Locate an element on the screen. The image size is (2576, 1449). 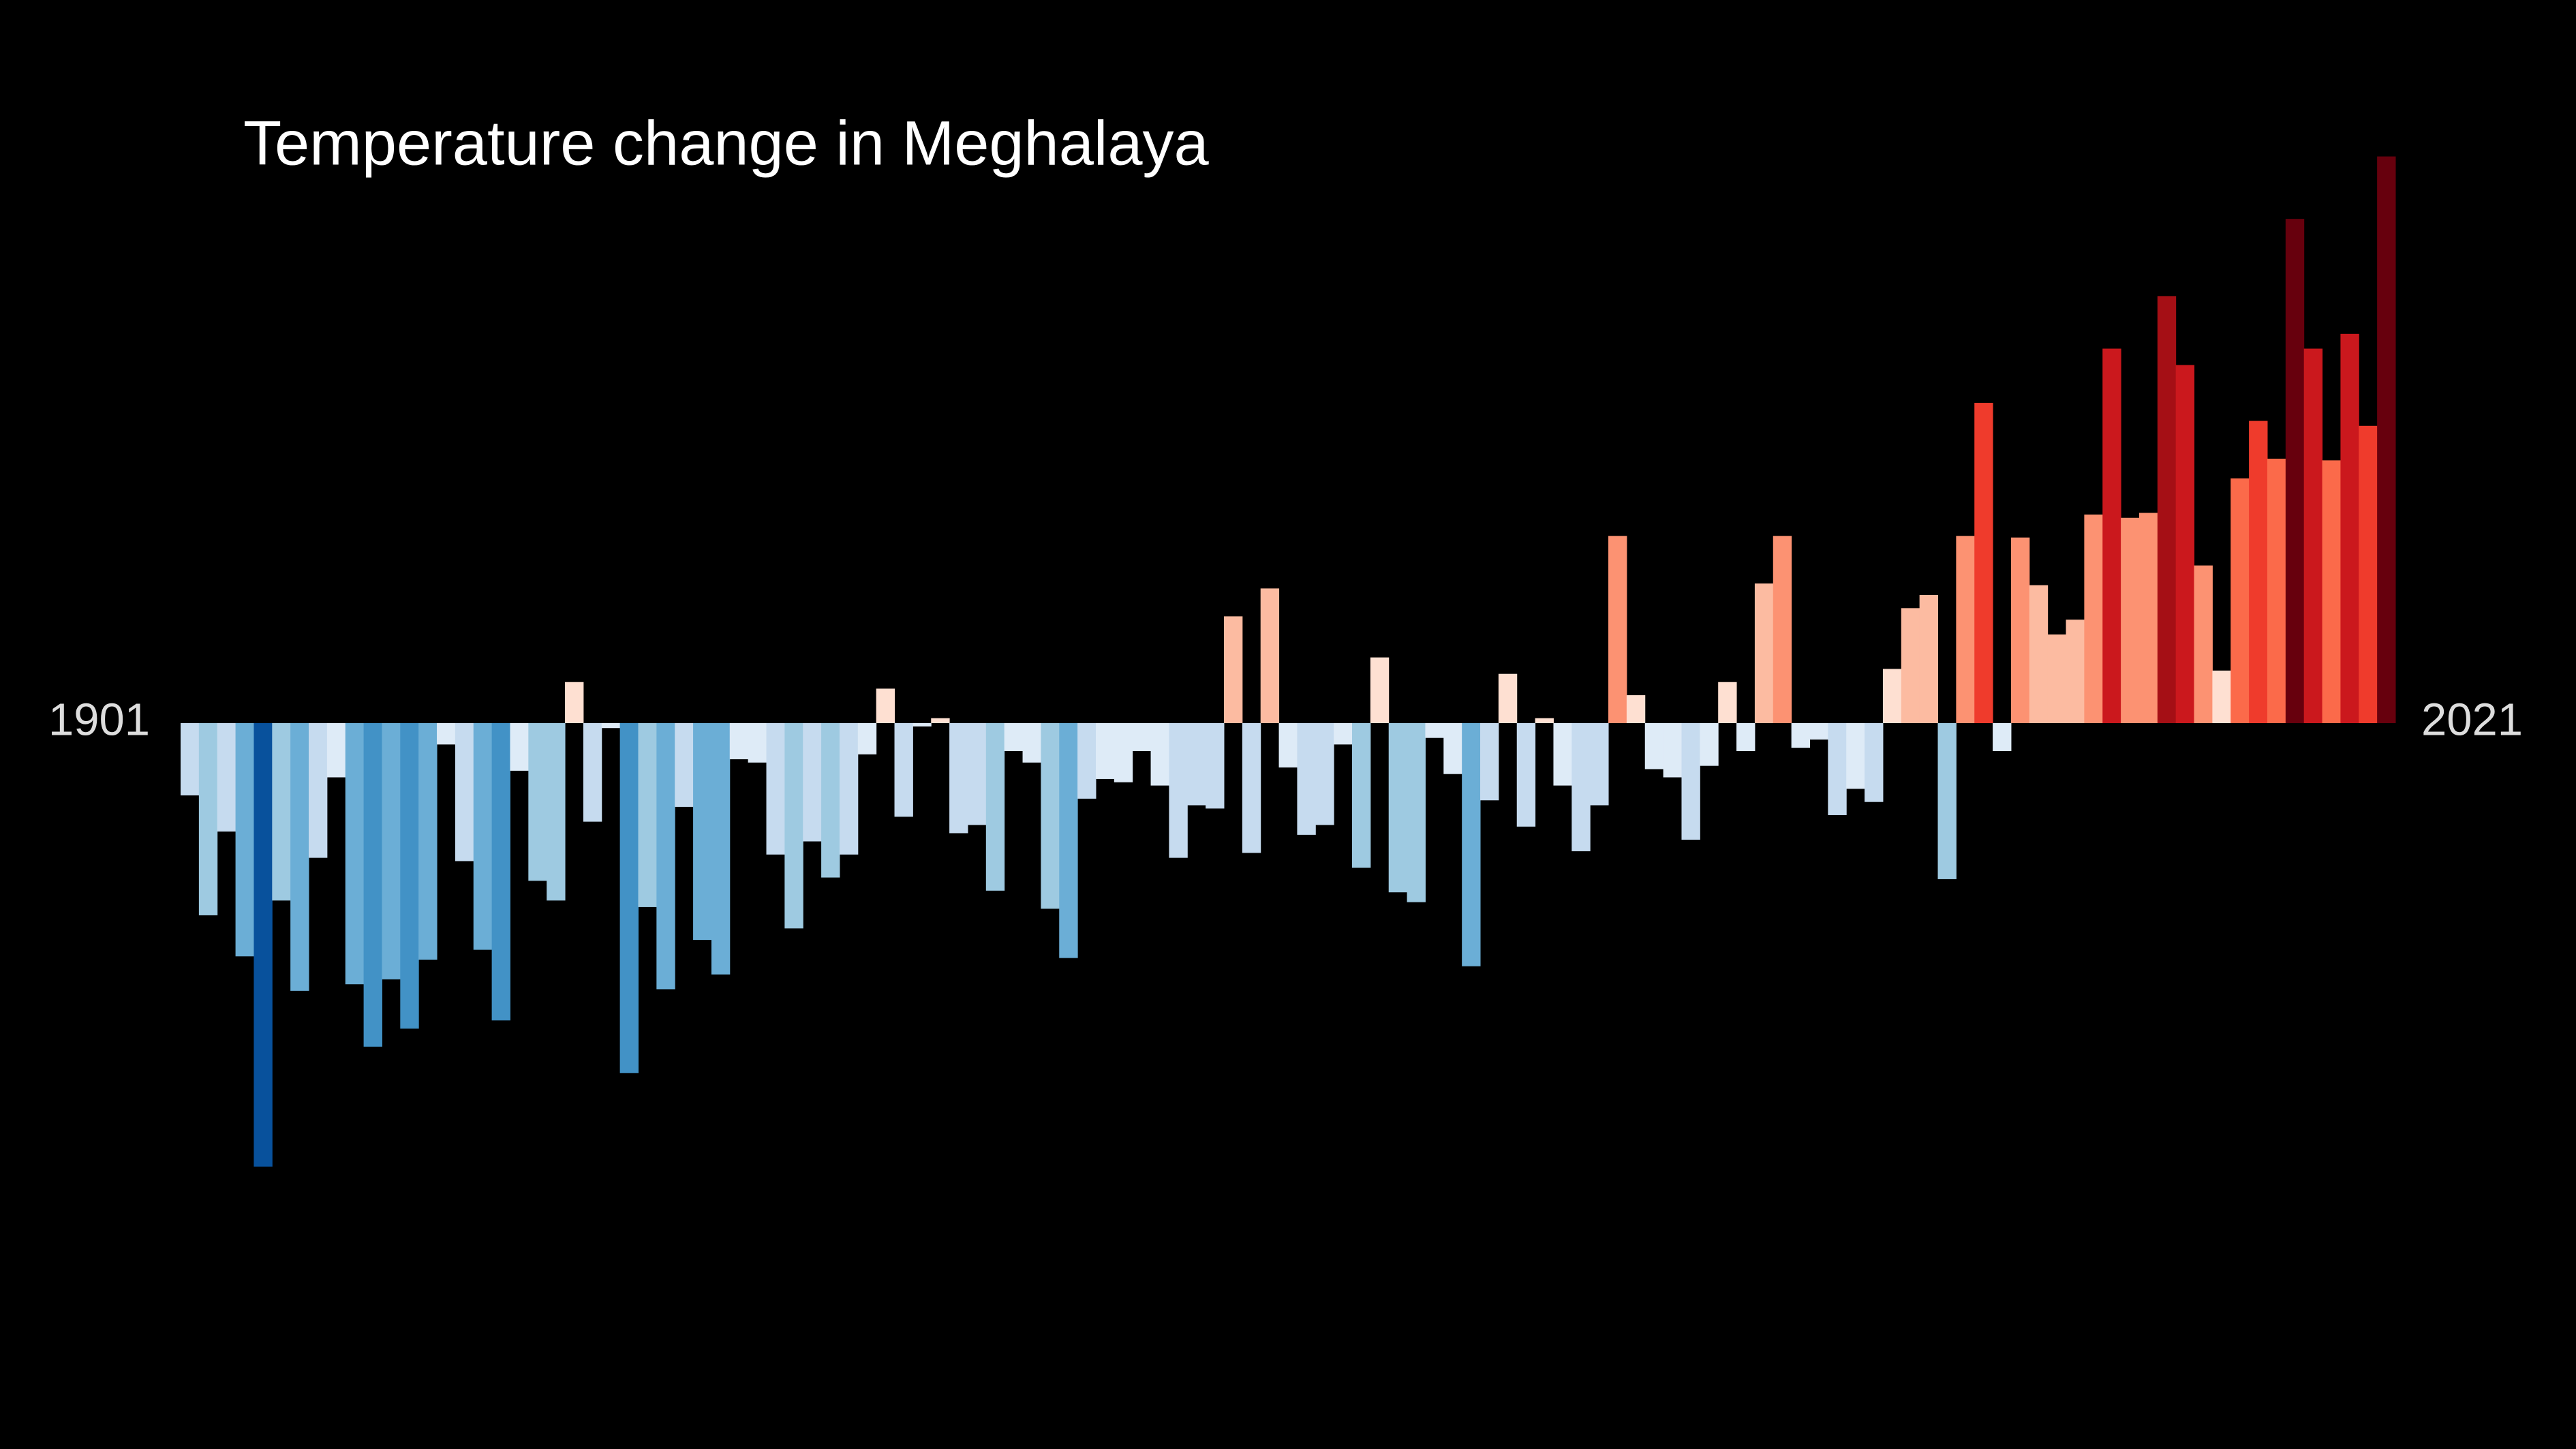
chart-title: Temperature change in Meghalaya is located at coordinates (726, 143).